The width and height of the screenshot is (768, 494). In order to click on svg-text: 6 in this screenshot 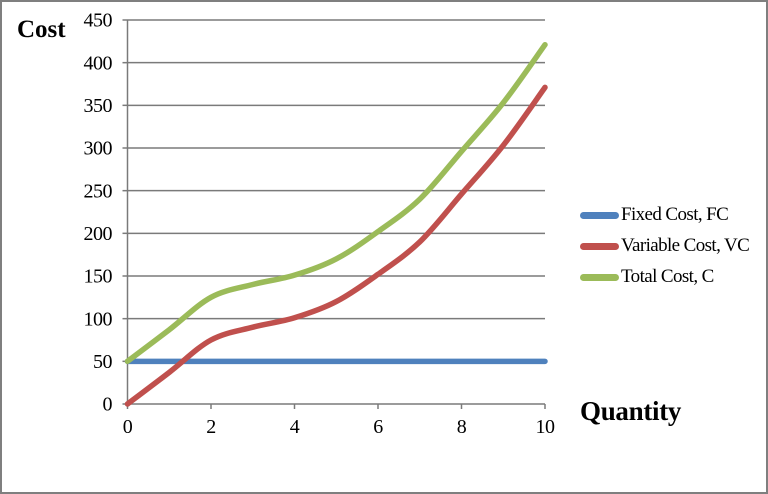, I will do `click(378, 427)`.